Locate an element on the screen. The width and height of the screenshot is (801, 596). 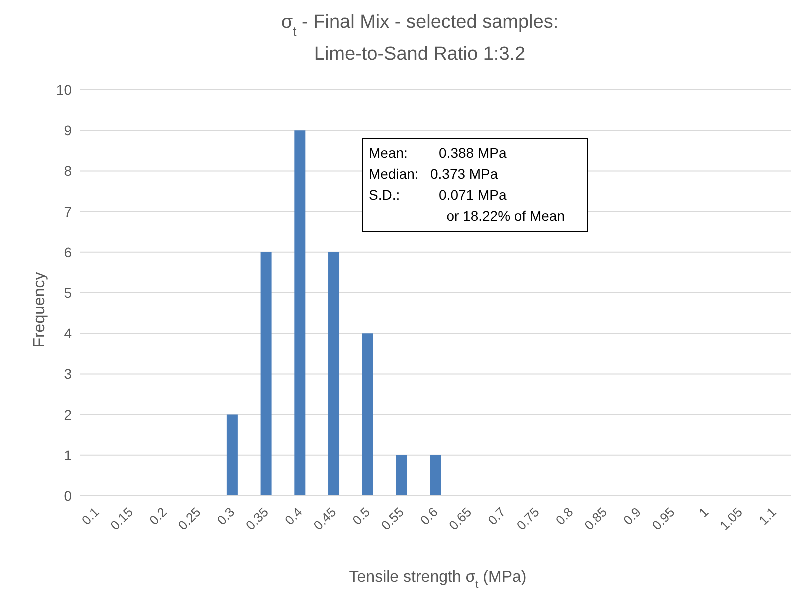
y-tick-label: 6 is located at coordinates (68, 252).